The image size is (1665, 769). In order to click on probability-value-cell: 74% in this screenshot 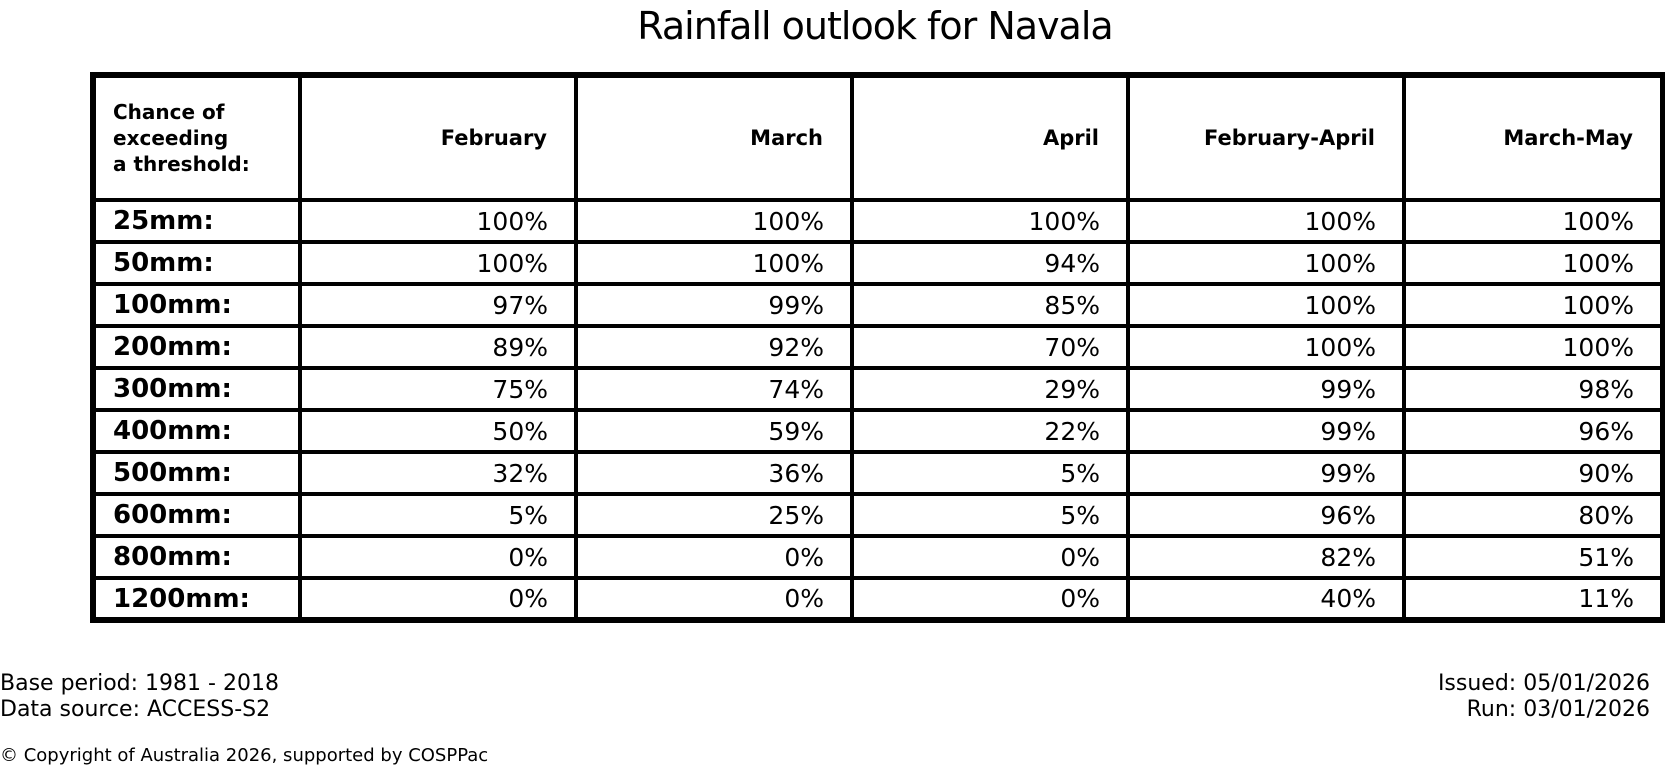, I will do `click(714, 389)`.